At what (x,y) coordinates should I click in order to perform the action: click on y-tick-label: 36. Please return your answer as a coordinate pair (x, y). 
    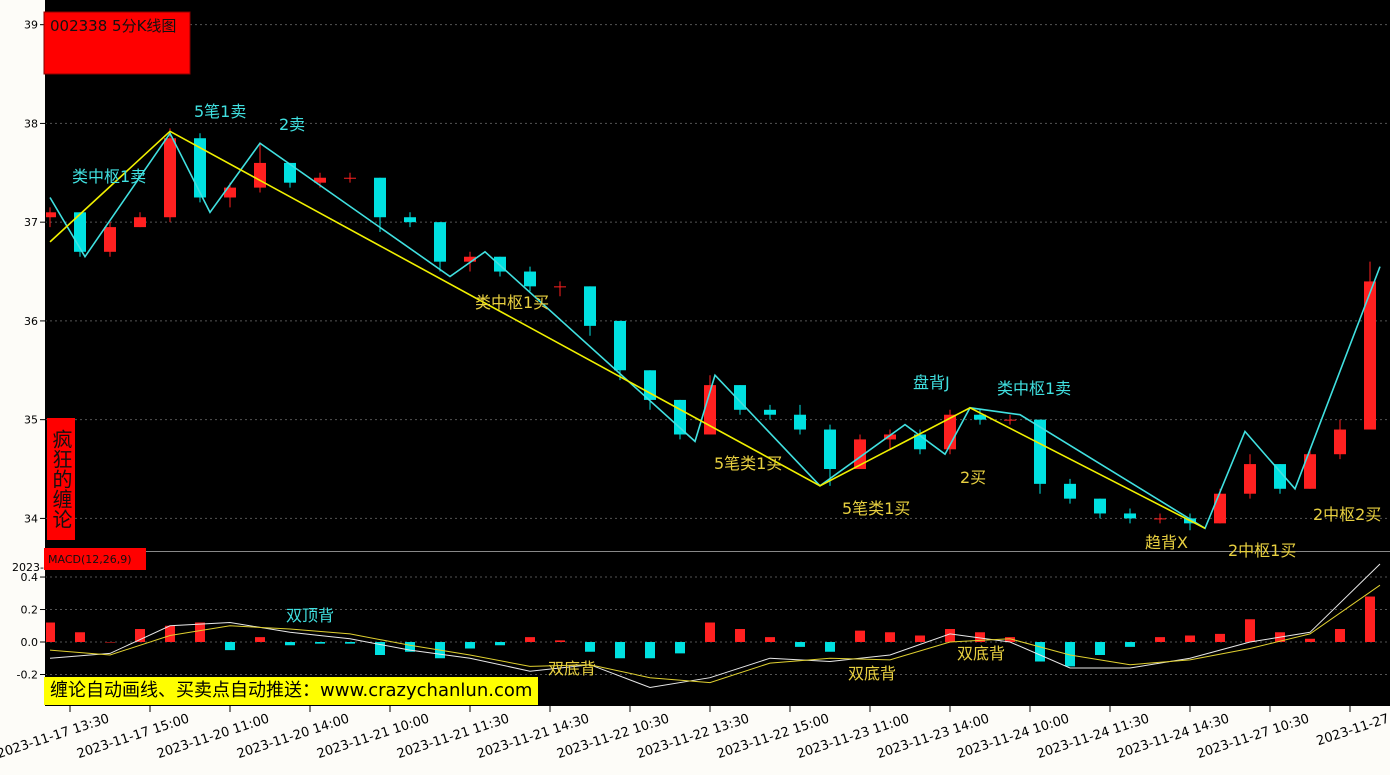
    Looking at the image, I should click on (31, 321).